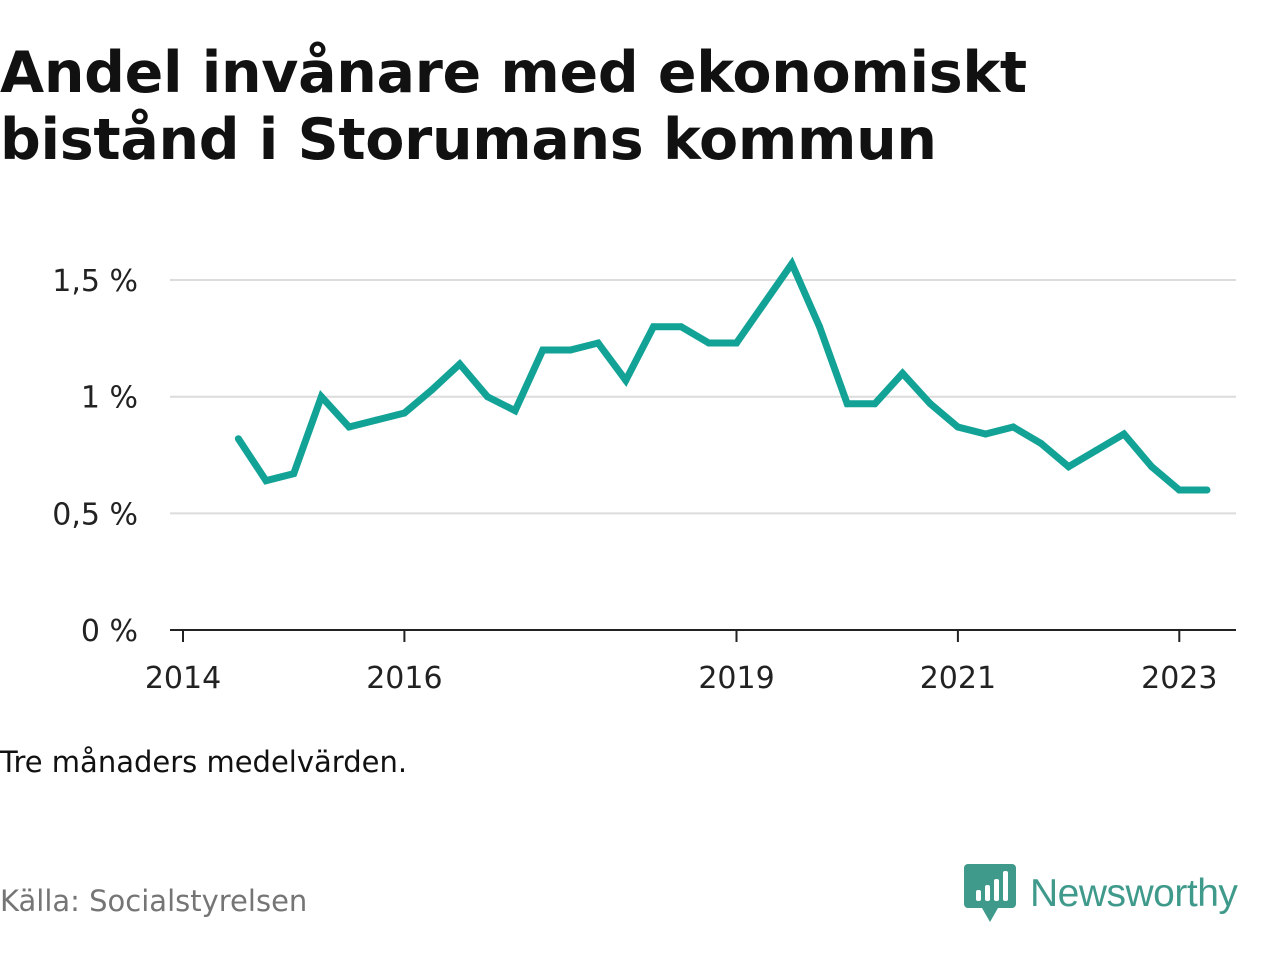 The width and height of the screenshot is (1280, 960). Describe the element at coordinates (95, 281) in the screenshot. I see `y-tick-label: 1,5 %` at that location.